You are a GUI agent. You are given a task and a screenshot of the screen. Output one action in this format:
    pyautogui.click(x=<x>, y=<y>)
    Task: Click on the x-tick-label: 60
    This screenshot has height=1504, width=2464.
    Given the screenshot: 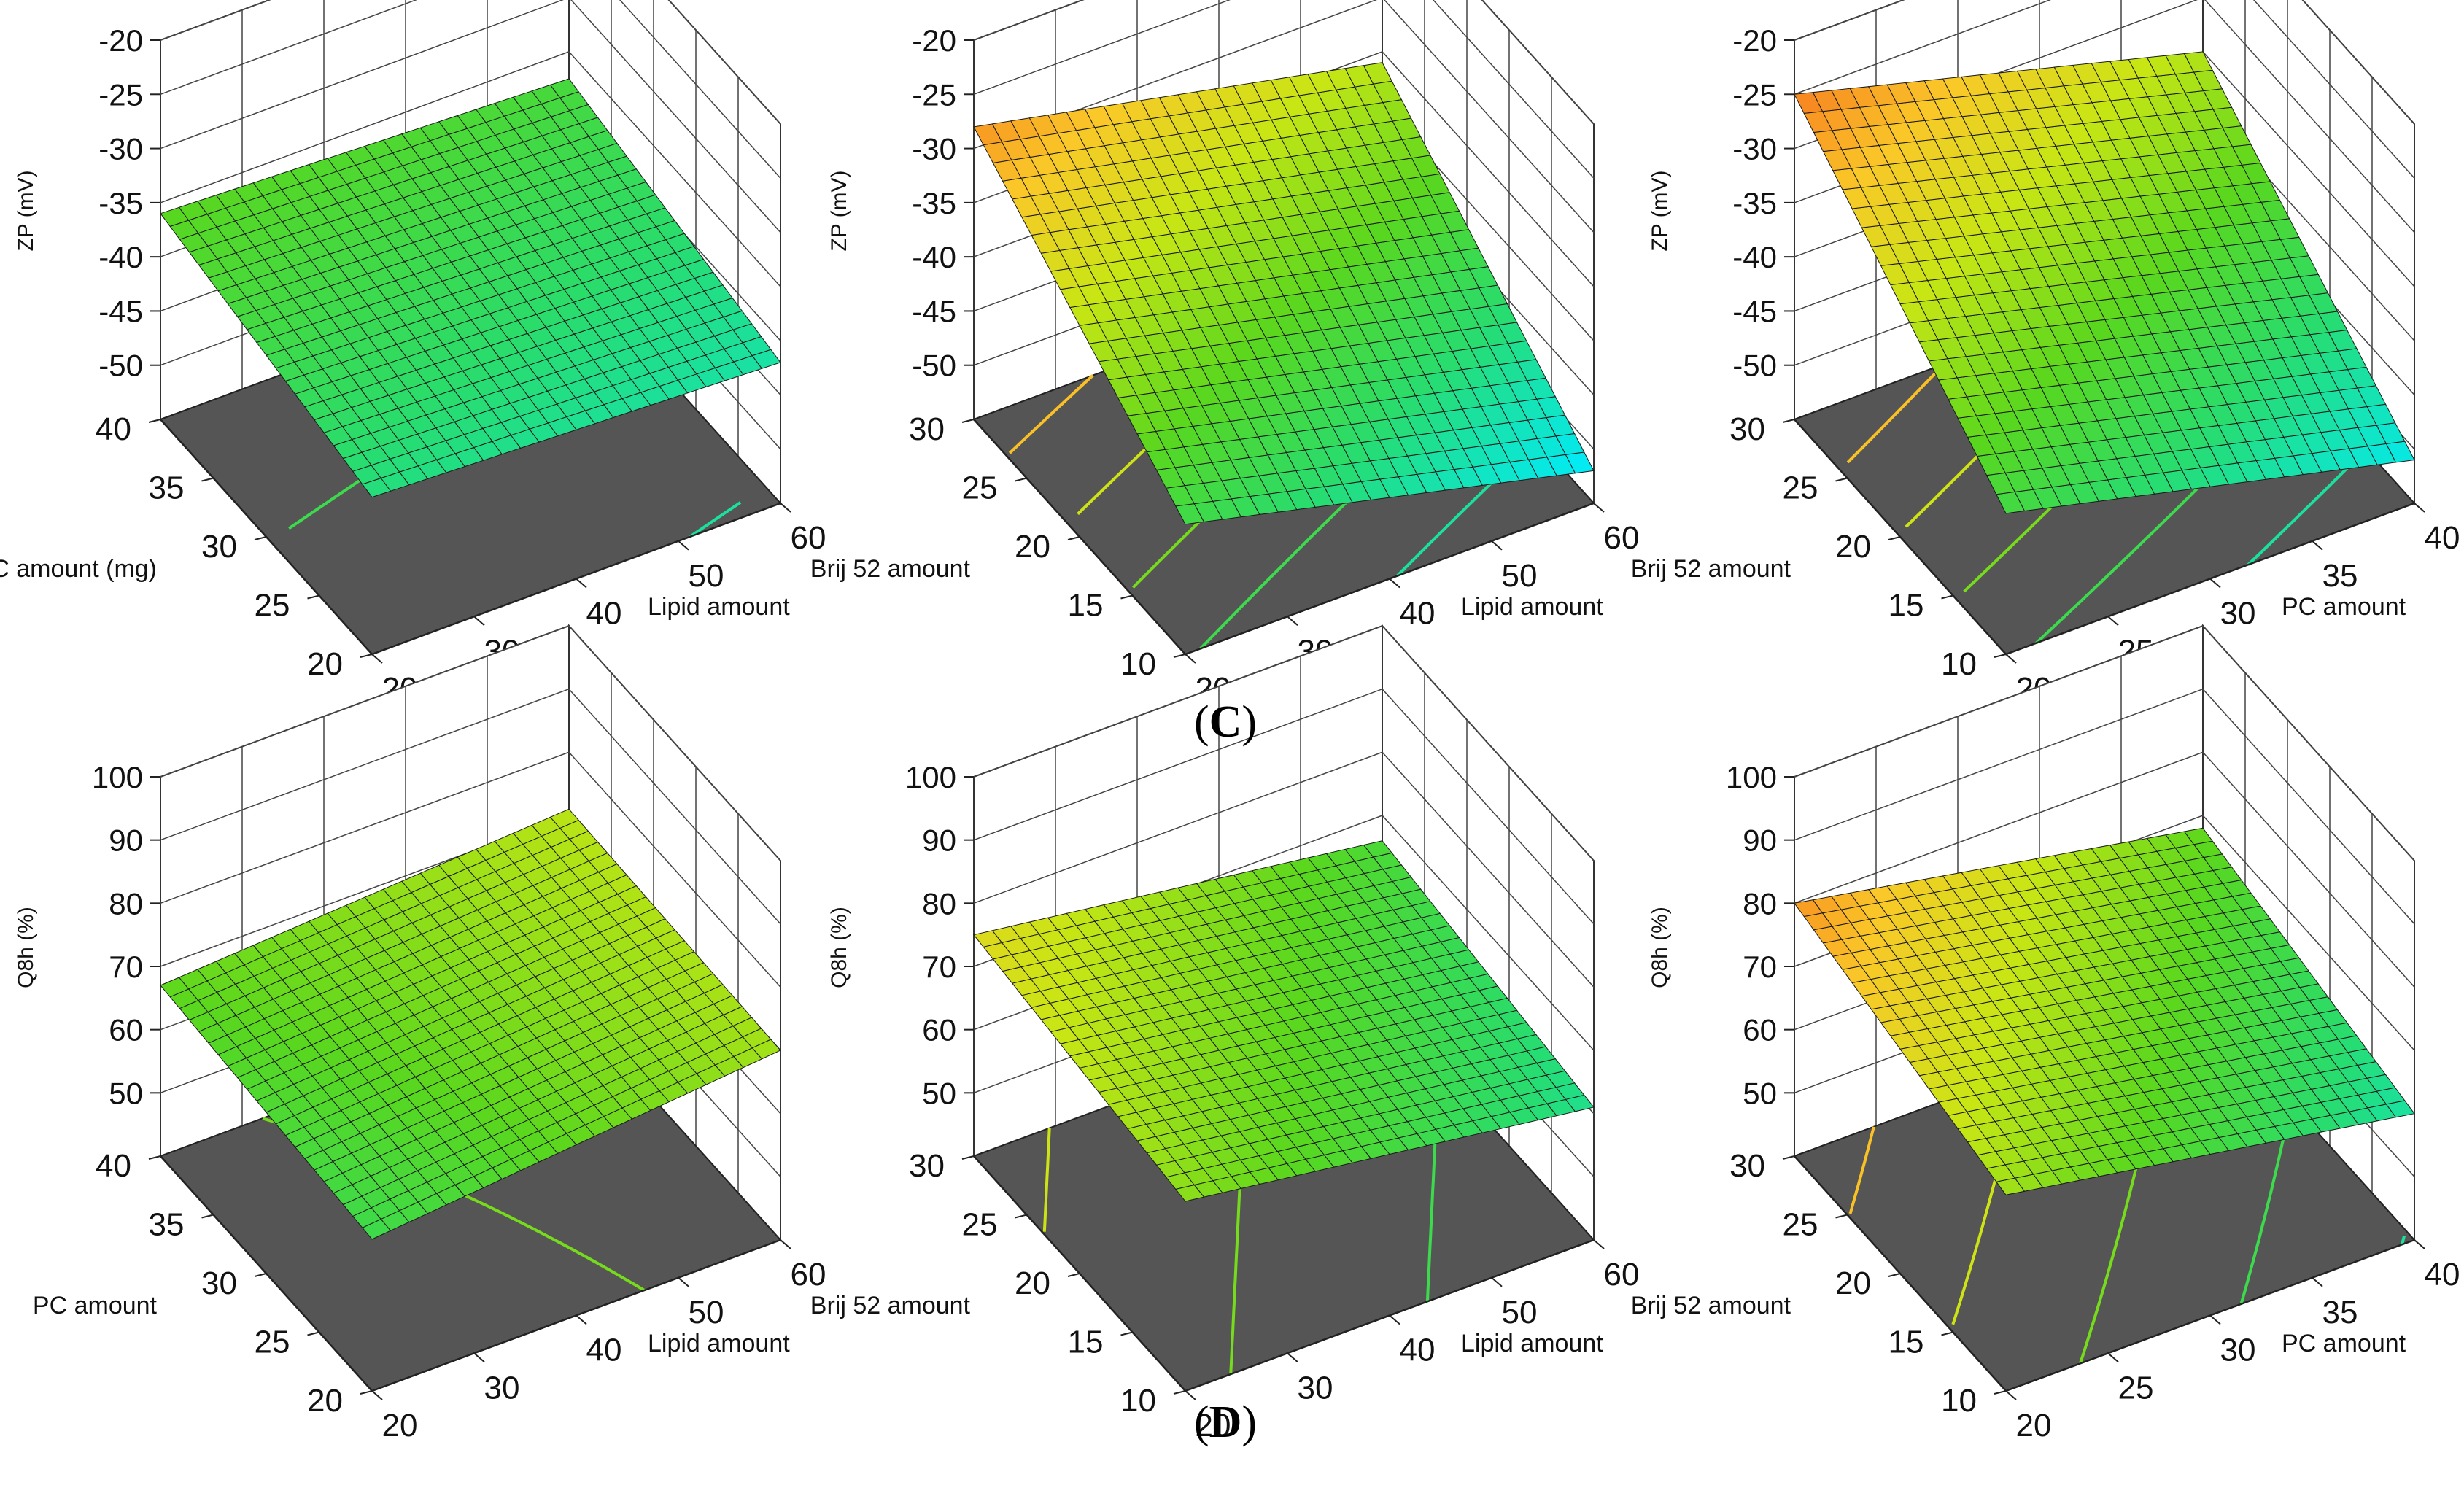 What is the action you would take?
    pyautogui.click(x=808, y=1274)
    